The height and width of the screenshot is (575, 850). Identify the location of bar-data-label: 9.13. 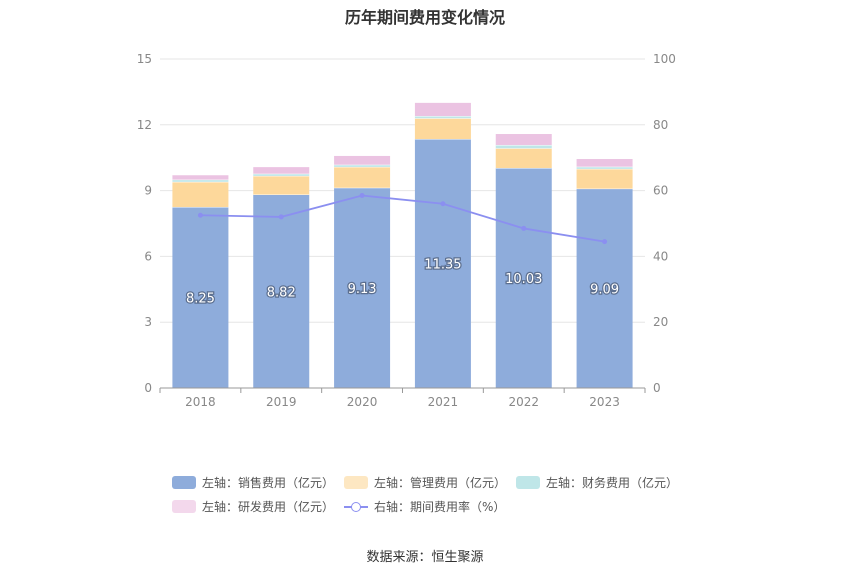
(362, 289).